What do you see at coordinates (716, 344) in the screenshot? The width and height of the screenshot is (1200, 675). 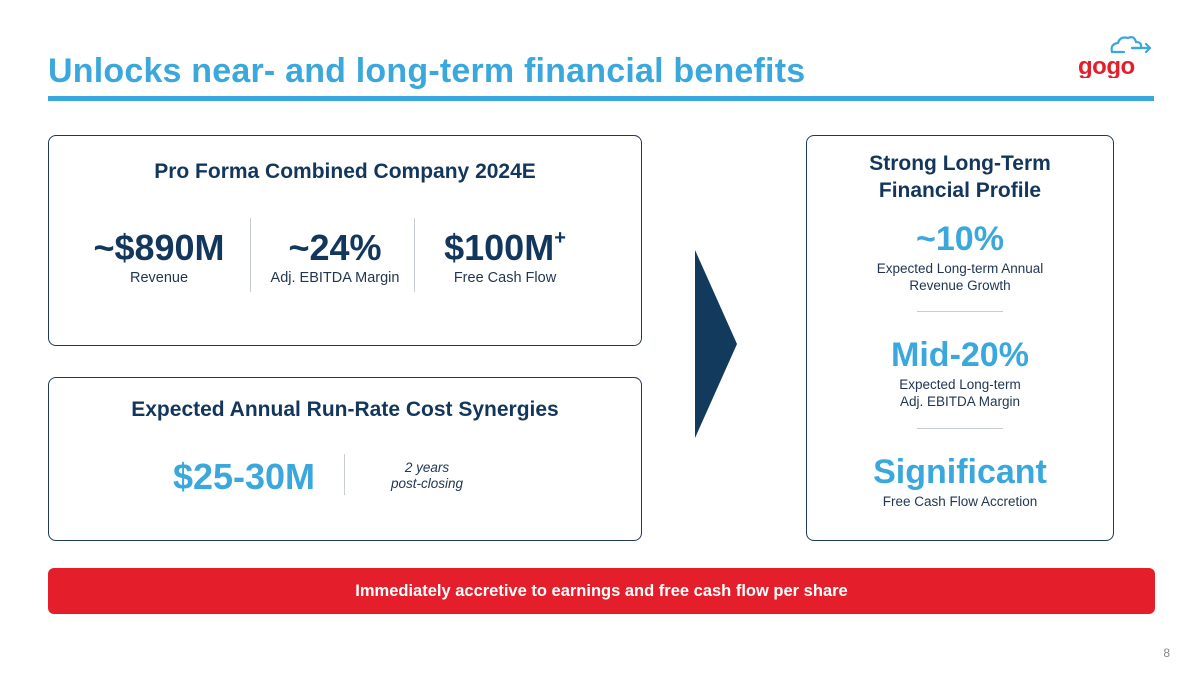 I see `chevron-right-icon` at bounding box center [716, 344].